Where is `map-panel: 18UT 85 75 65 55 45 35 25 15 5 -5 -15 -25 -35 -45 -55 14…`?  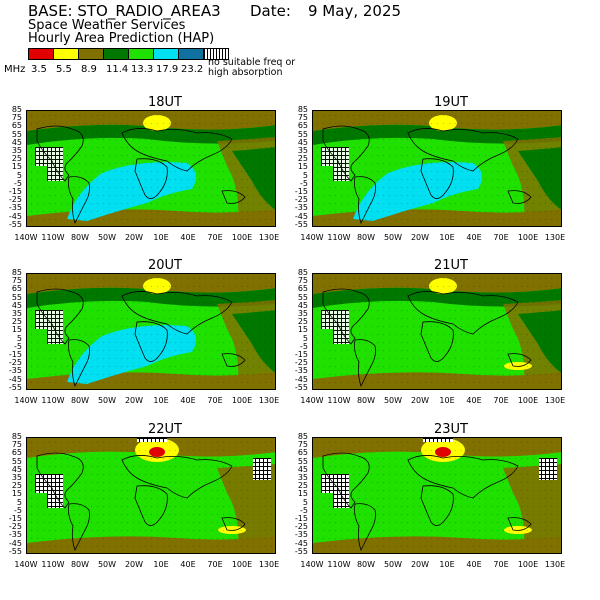
map-panel: 18UT 85 75 65 55 45 35 25 15 5 -5 -15 -25 -35 -45 -55 14… is located at coordinates (150, 177).